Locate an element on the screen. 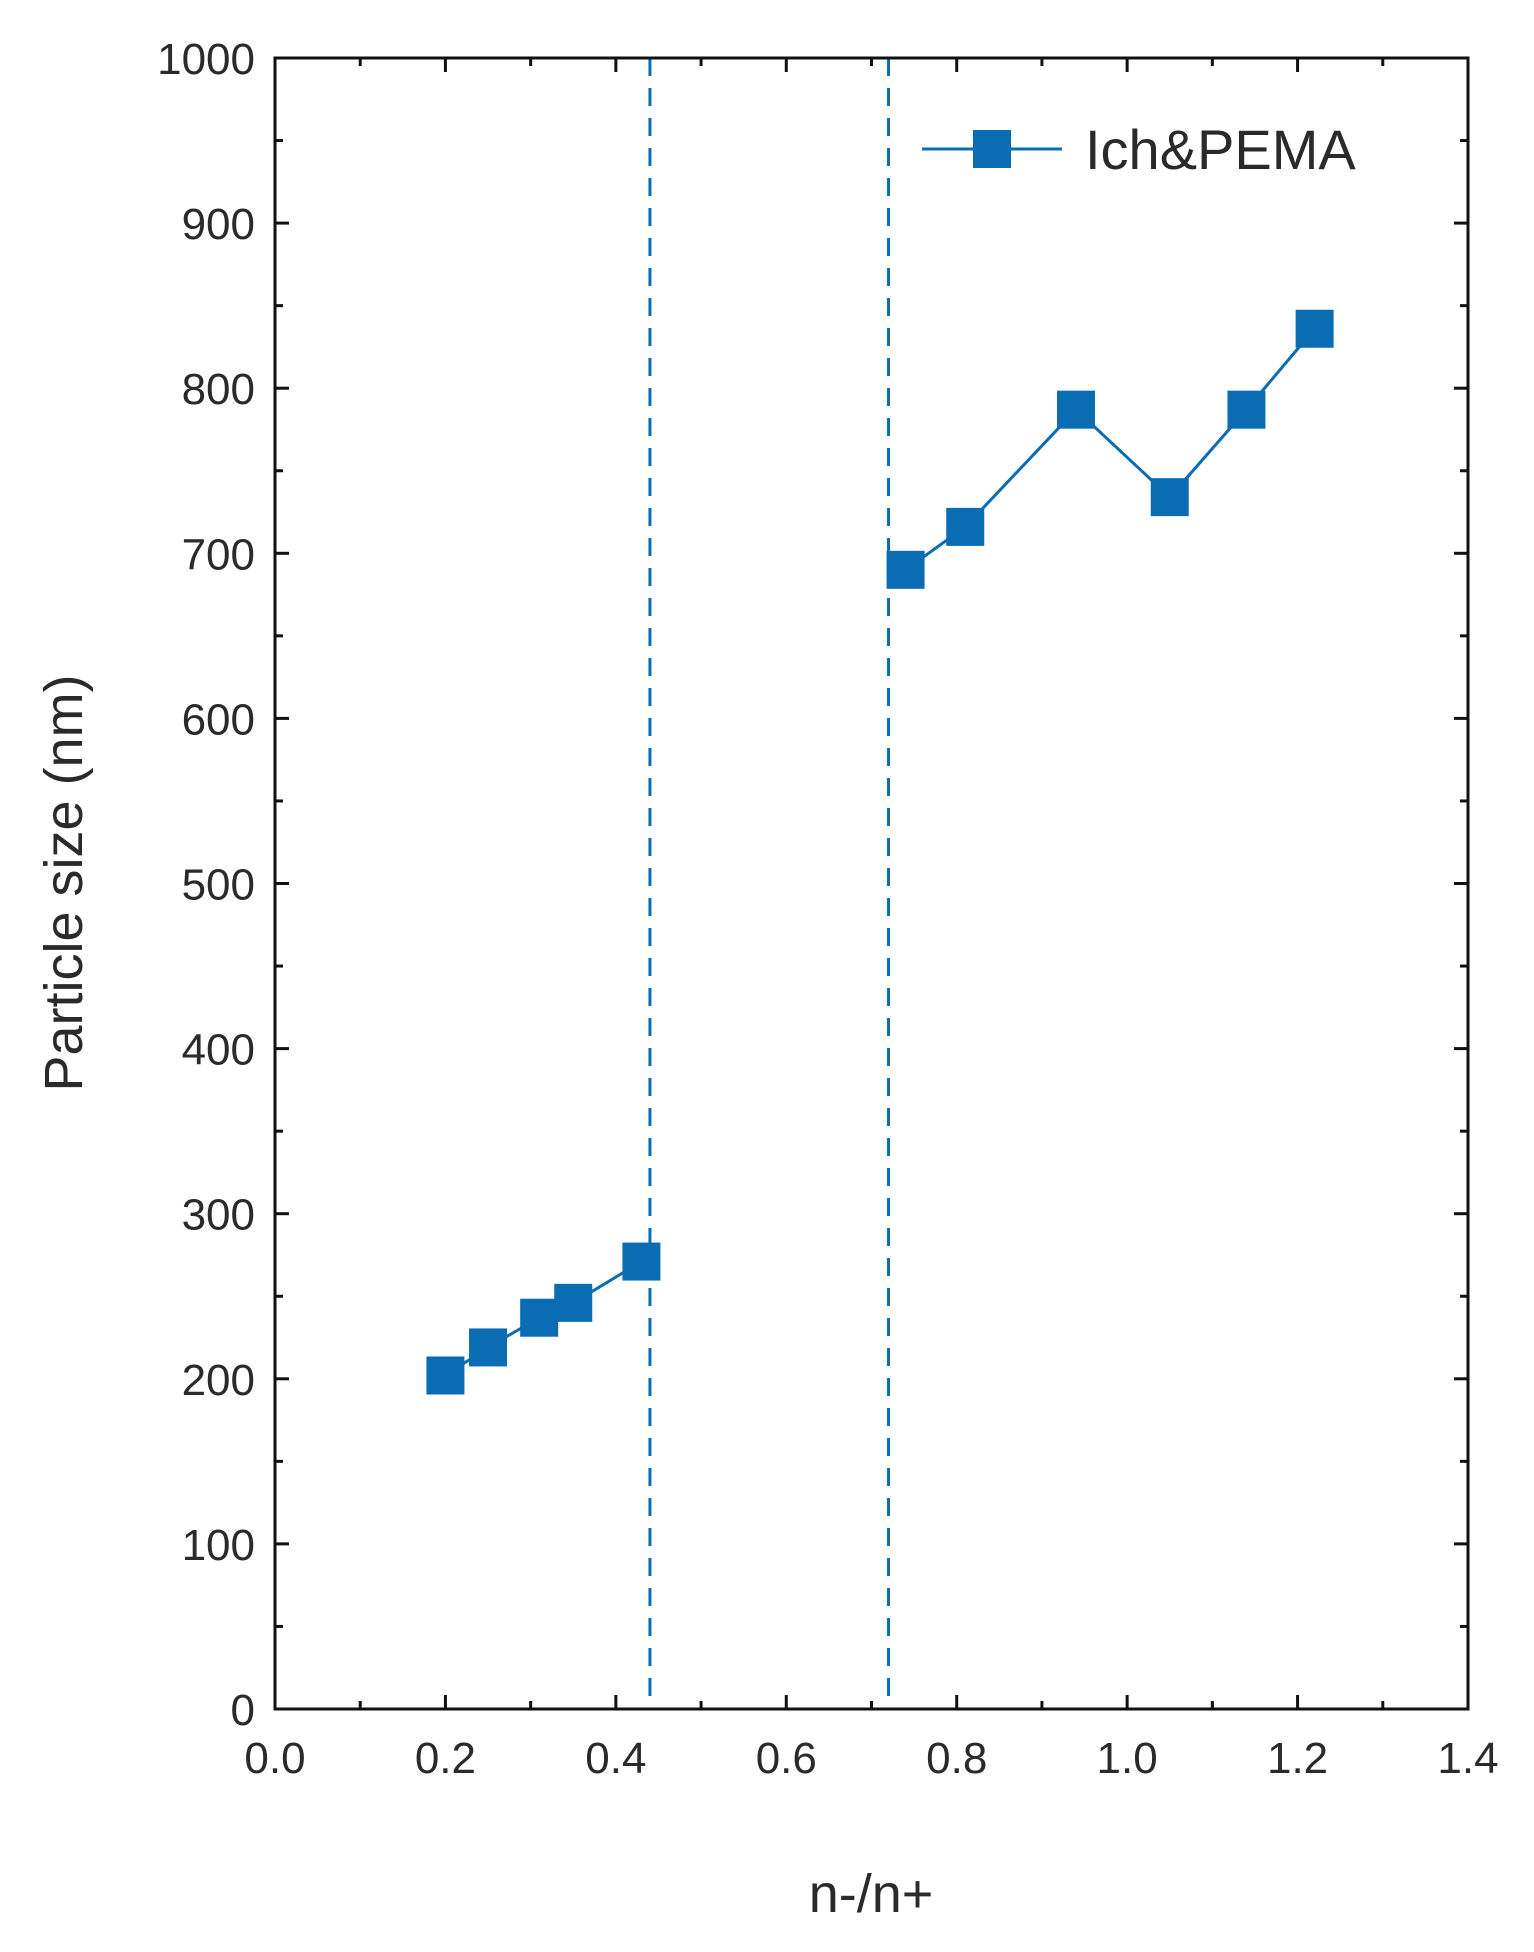 This screenshot has width=1534, height=1952. legend-marker is located at coordinates (992, 149).